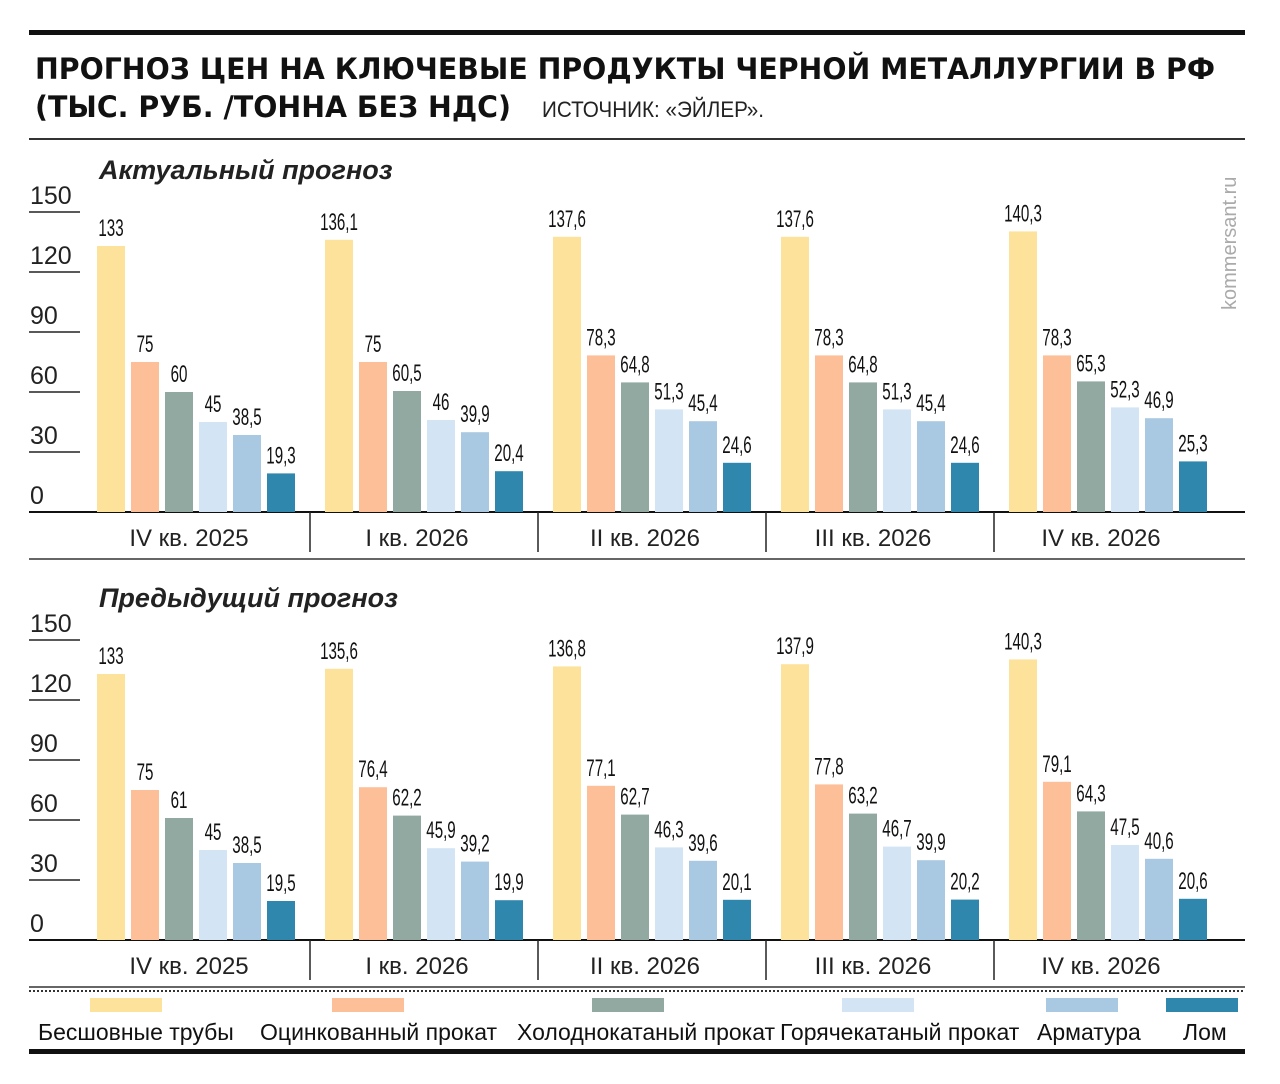 This screenshot has width=1280, height=1084. Describe the element at coordinates (1192, 444) in the screenshot. I see `data-label: 25,3` at that location.